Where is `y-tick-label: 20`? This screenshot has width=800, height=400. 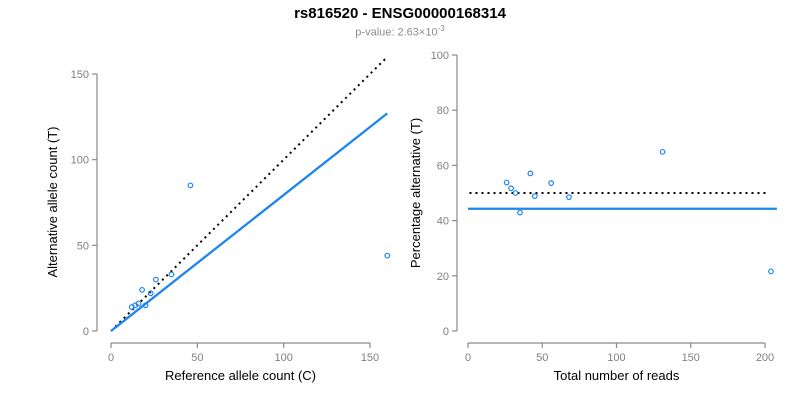
y-tick-label: 20 is located at coordinates (443, 277).